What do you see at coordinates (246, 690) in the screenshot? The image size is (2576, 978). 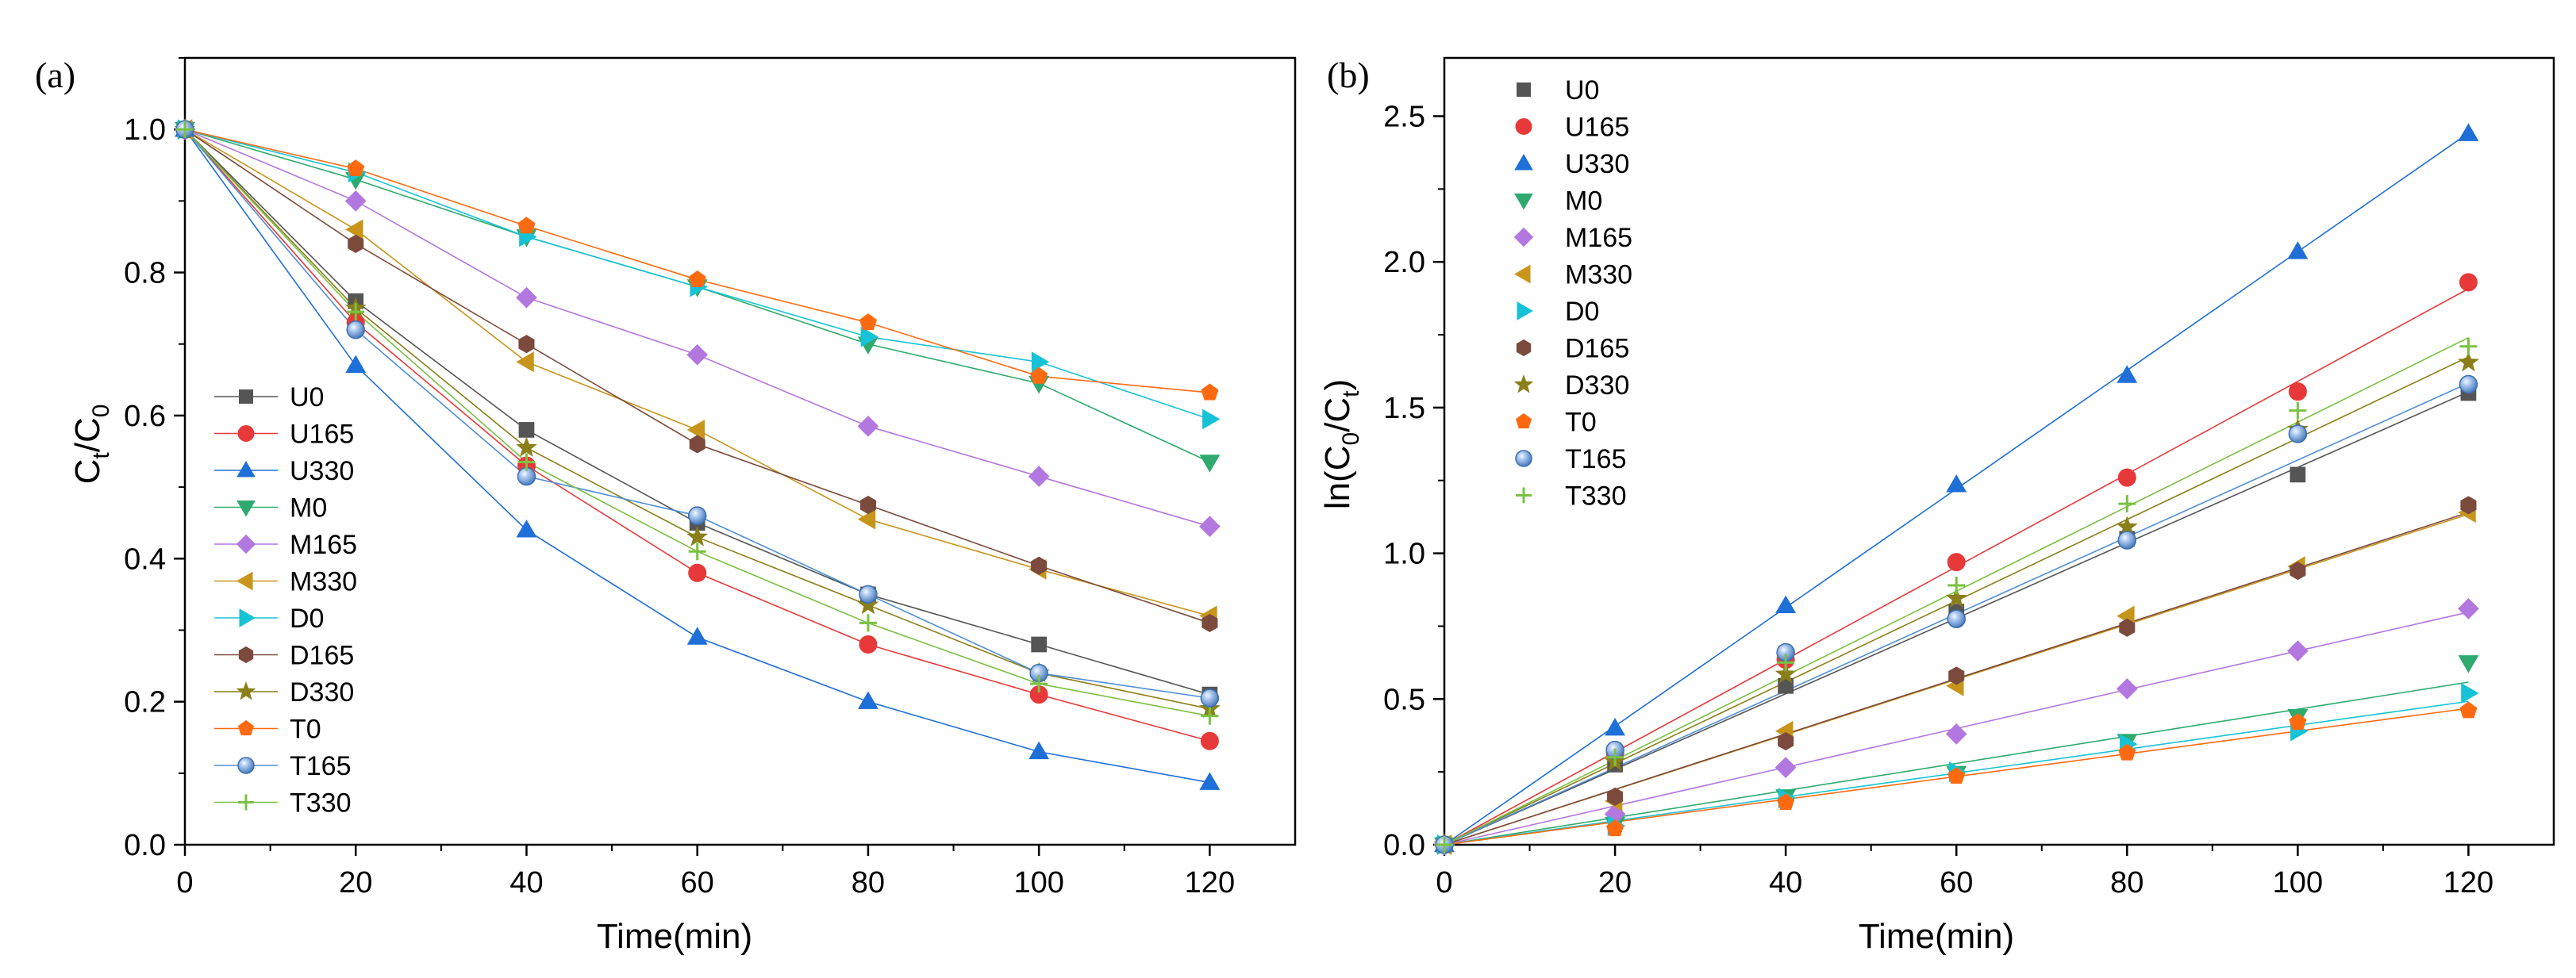 I see `panel-a-legend-marker-d330` at bounding box center [246, 690].